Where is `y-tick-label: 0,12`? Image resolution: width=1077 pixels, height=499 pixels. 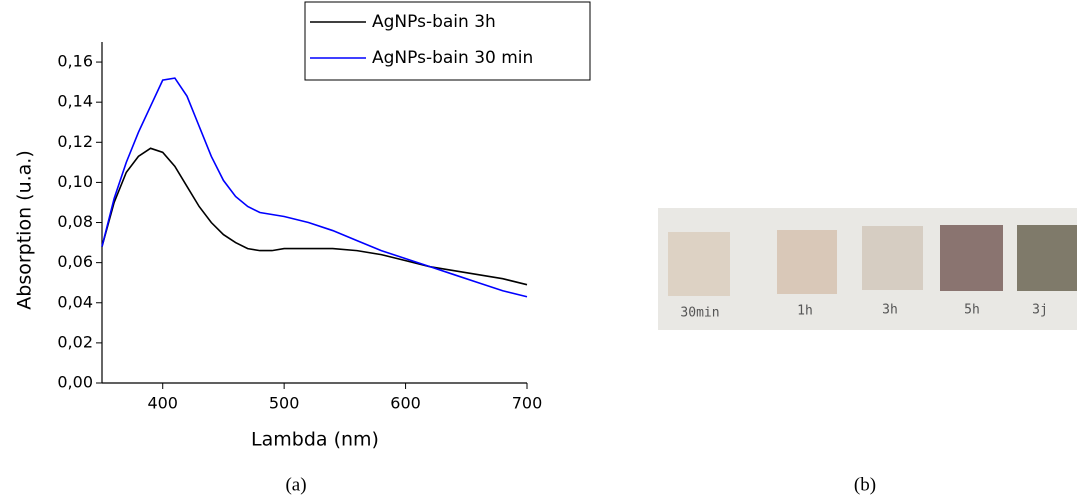 y-tick-label: 0,12 is located at coordinates (75, 141).